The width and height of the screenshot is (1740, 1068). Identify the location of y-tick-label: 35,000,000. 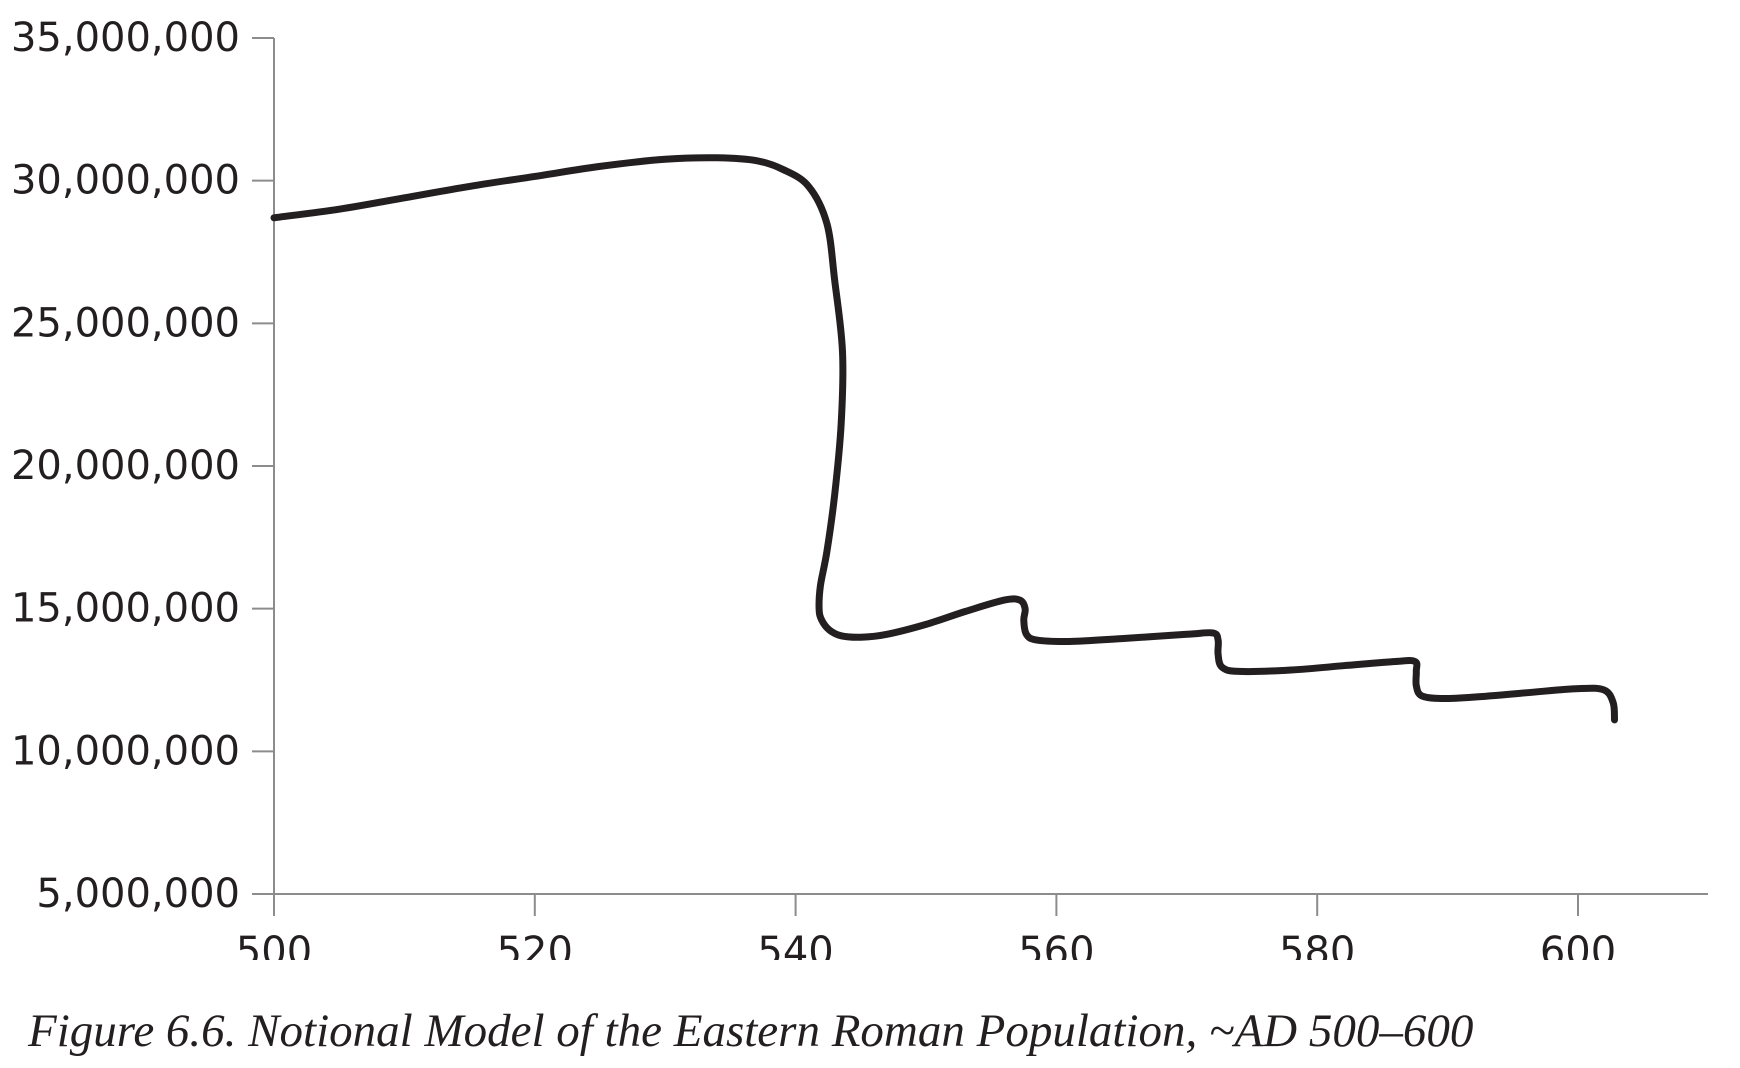
(125, 38).